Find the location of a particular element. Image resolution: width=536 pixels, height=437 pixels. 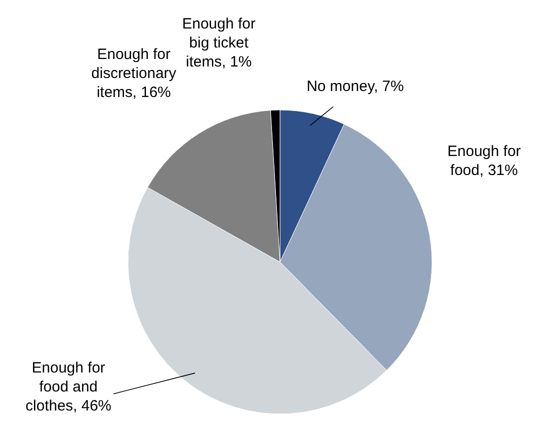

slice-label: No money, 7% is located at coordinates (355, 87).